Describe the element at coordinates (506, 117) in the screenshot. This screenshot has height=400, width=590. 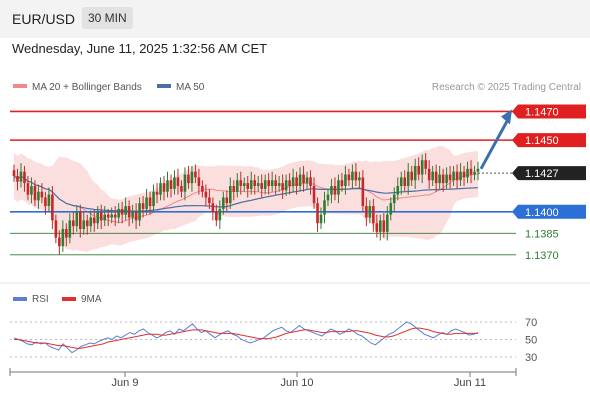
I see `target-arrow-head` at that location.